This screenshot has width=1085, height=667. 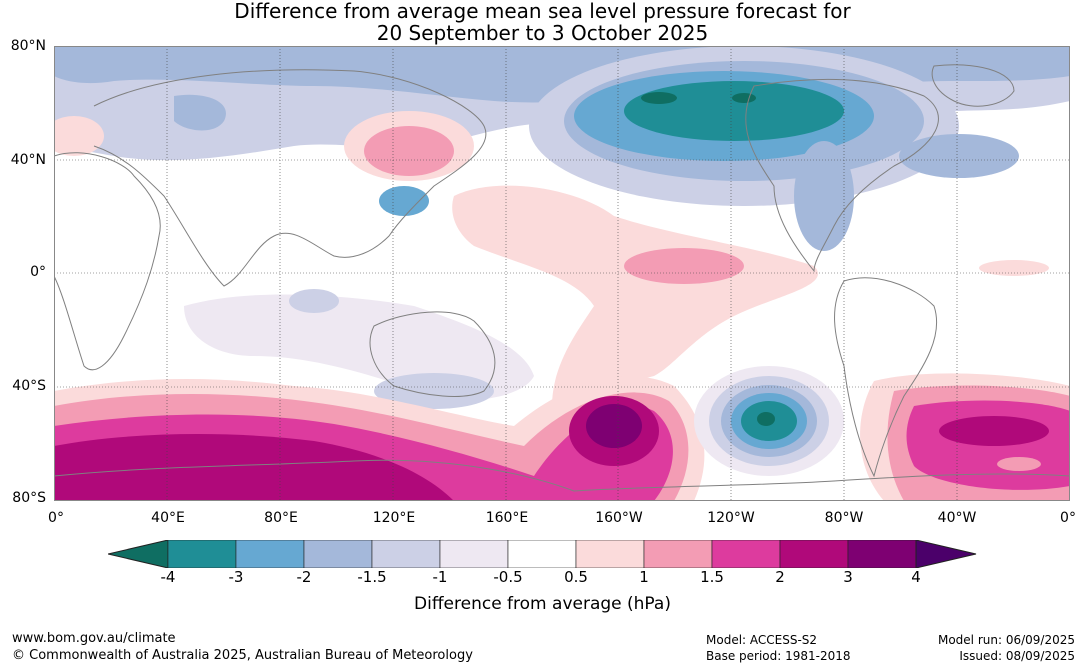 I want to click on lon-label: 80°E, so click(x=281, y=518).